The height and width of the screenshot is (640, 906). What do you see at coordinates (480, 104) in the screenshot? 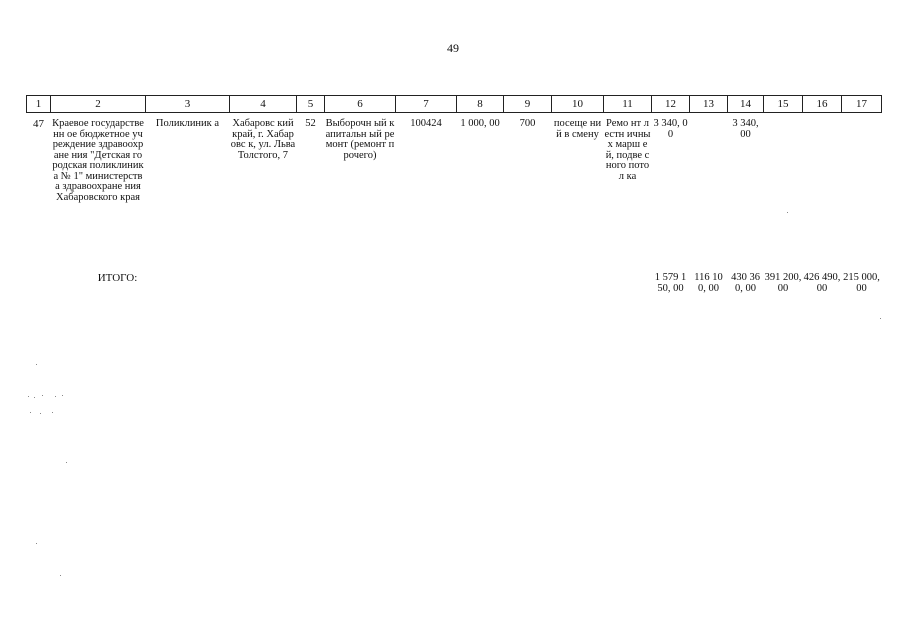
I see `column-header: 8` at bounding box center [480, 104].